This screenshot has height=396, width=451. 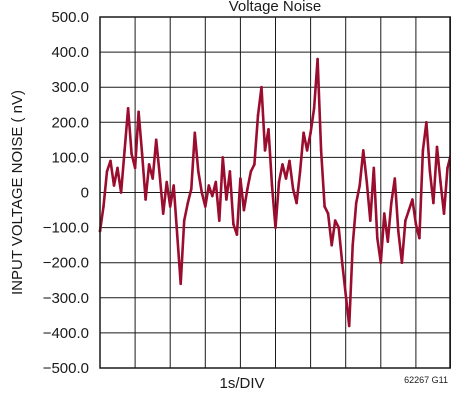 What do you see at coordinates (426, 380) in the screenshot?
I see `figure-code: 62267 G11` at bounding box center [426, 380].